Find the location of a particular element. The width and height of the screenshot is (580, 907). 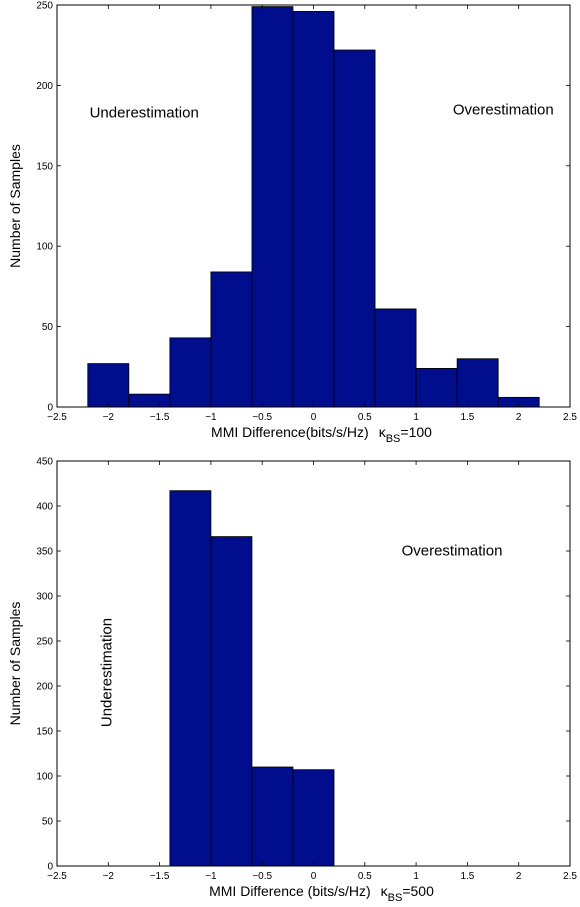

kappa-value: =100 is located at coordinates (416, 432).